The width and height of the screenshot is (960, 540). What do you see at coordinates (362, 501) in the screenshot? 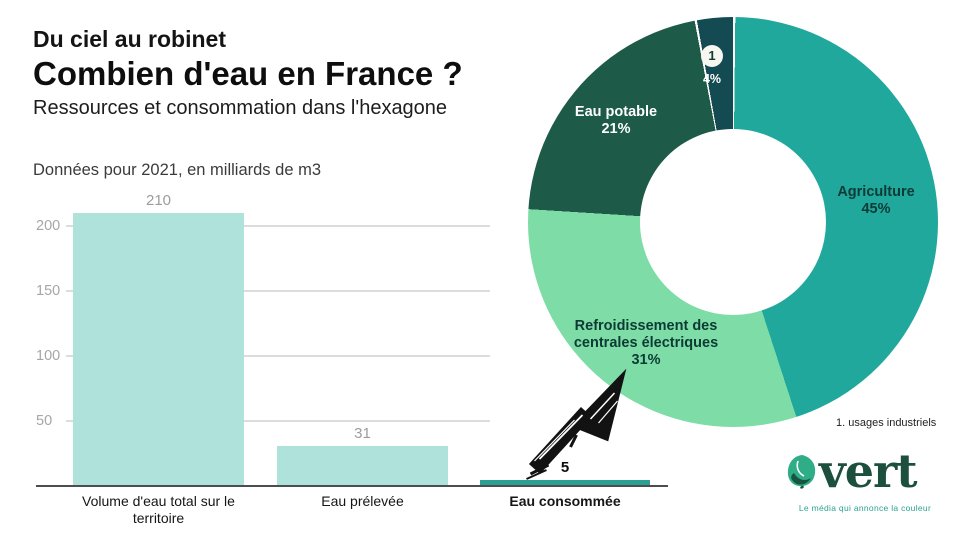
I see `bar-category-label: Eau prélevée` at bounding box center [362, 501].